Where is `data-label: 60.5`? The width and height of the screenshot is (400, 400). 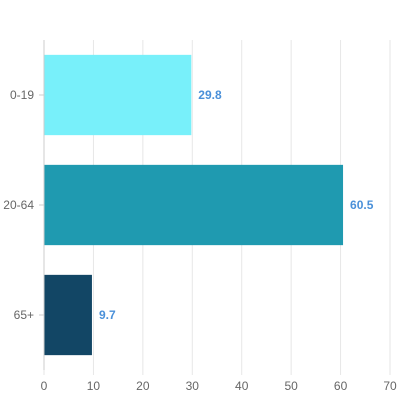
data-label: 60.5 is located at coordinates (362, 205).